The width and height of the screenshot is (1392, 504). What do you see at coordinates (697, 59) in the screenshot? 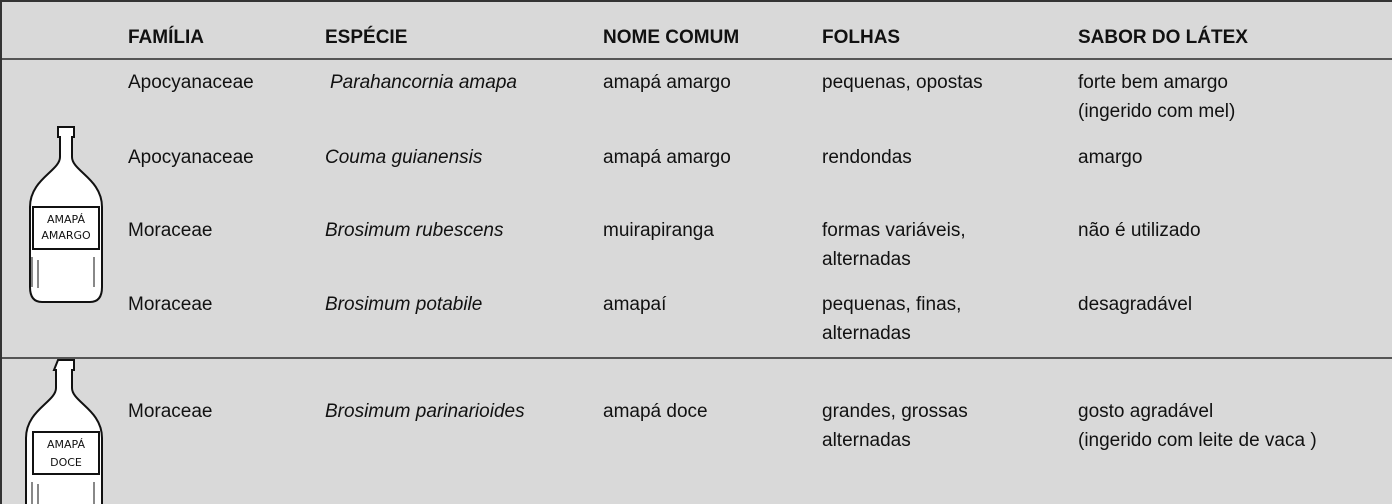
I see `header-rule` at bounding box center [697, 59].